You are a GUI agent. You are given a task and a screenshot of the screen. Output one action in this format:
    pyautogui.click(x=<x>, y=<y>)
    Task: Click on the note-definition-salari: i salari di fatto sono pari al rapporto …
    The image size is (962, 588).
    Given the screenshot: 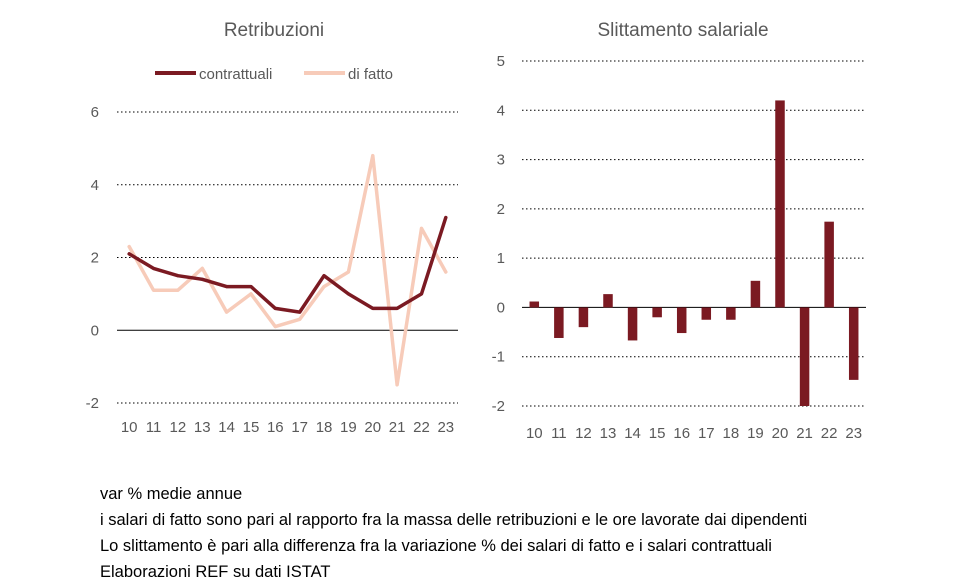 What is the action you would take?
    pyautogui.click(x=454, y=520)
    